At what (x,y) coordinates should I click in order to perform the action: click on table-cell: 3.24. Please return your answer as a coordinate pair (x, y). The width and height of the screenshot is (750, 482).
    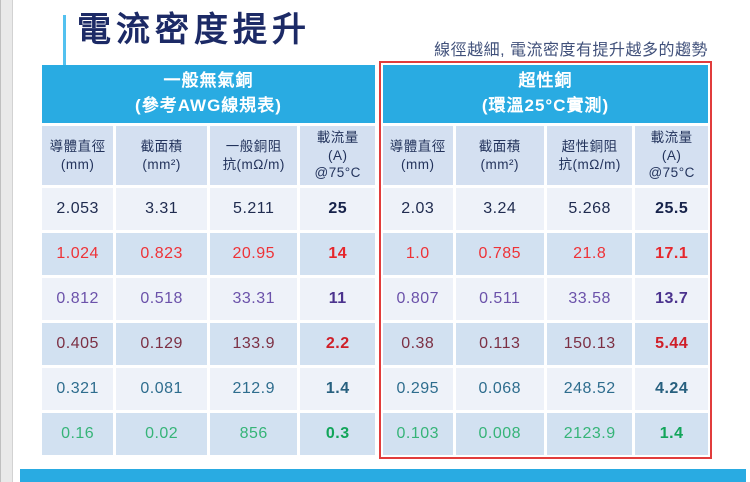
    Looking at the image, I should click on (499, 209).